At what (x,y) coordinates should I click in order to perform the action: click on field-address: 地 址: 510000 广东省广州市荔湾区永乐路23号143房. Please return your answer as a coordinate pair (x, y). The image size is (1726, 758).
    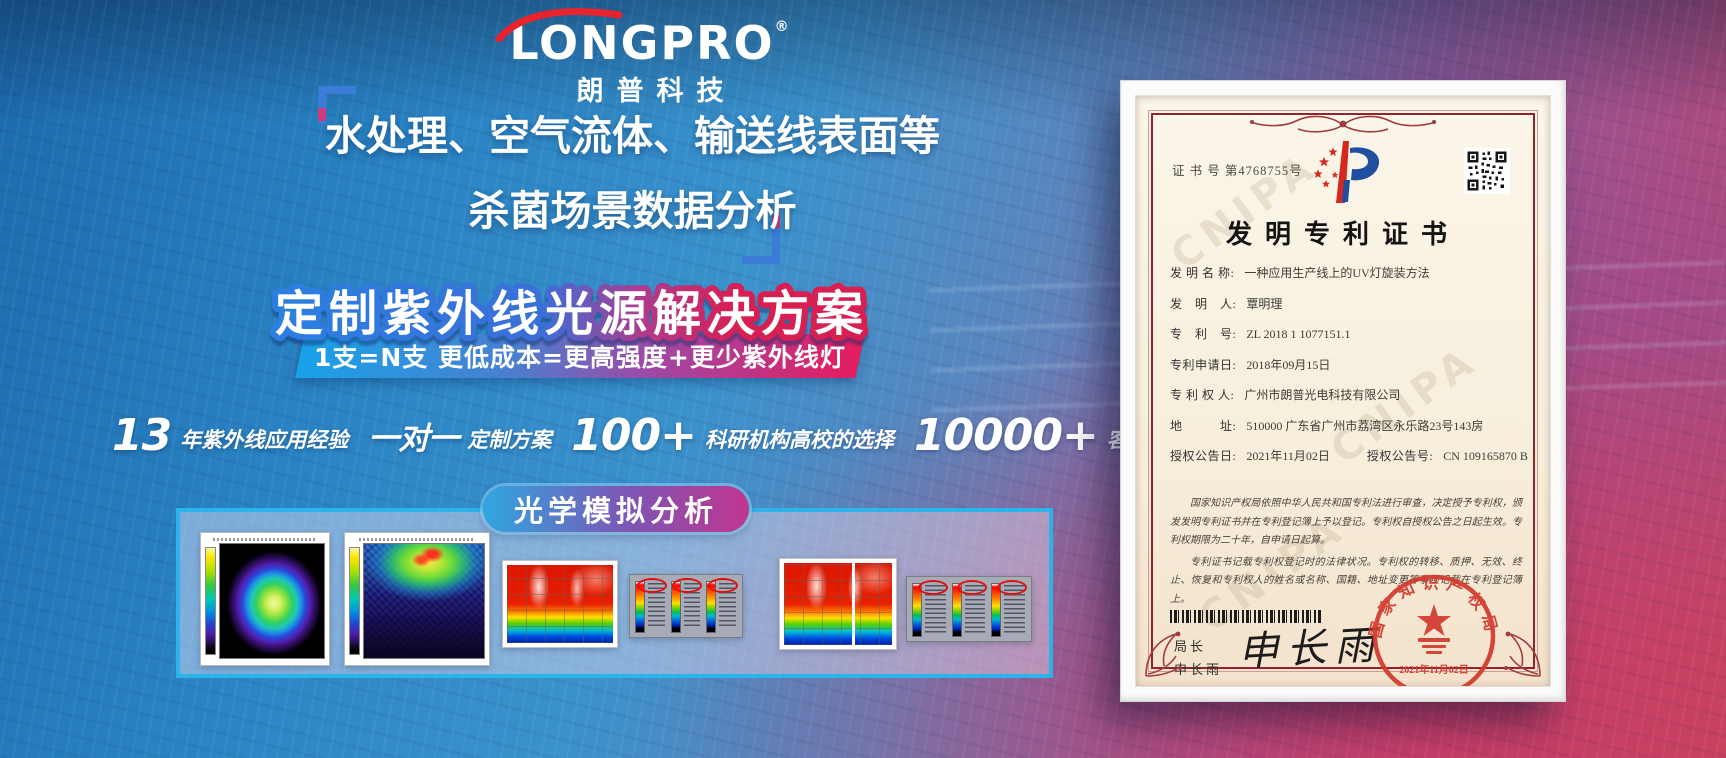
    Looking at the image, I should click on (1346, 425).